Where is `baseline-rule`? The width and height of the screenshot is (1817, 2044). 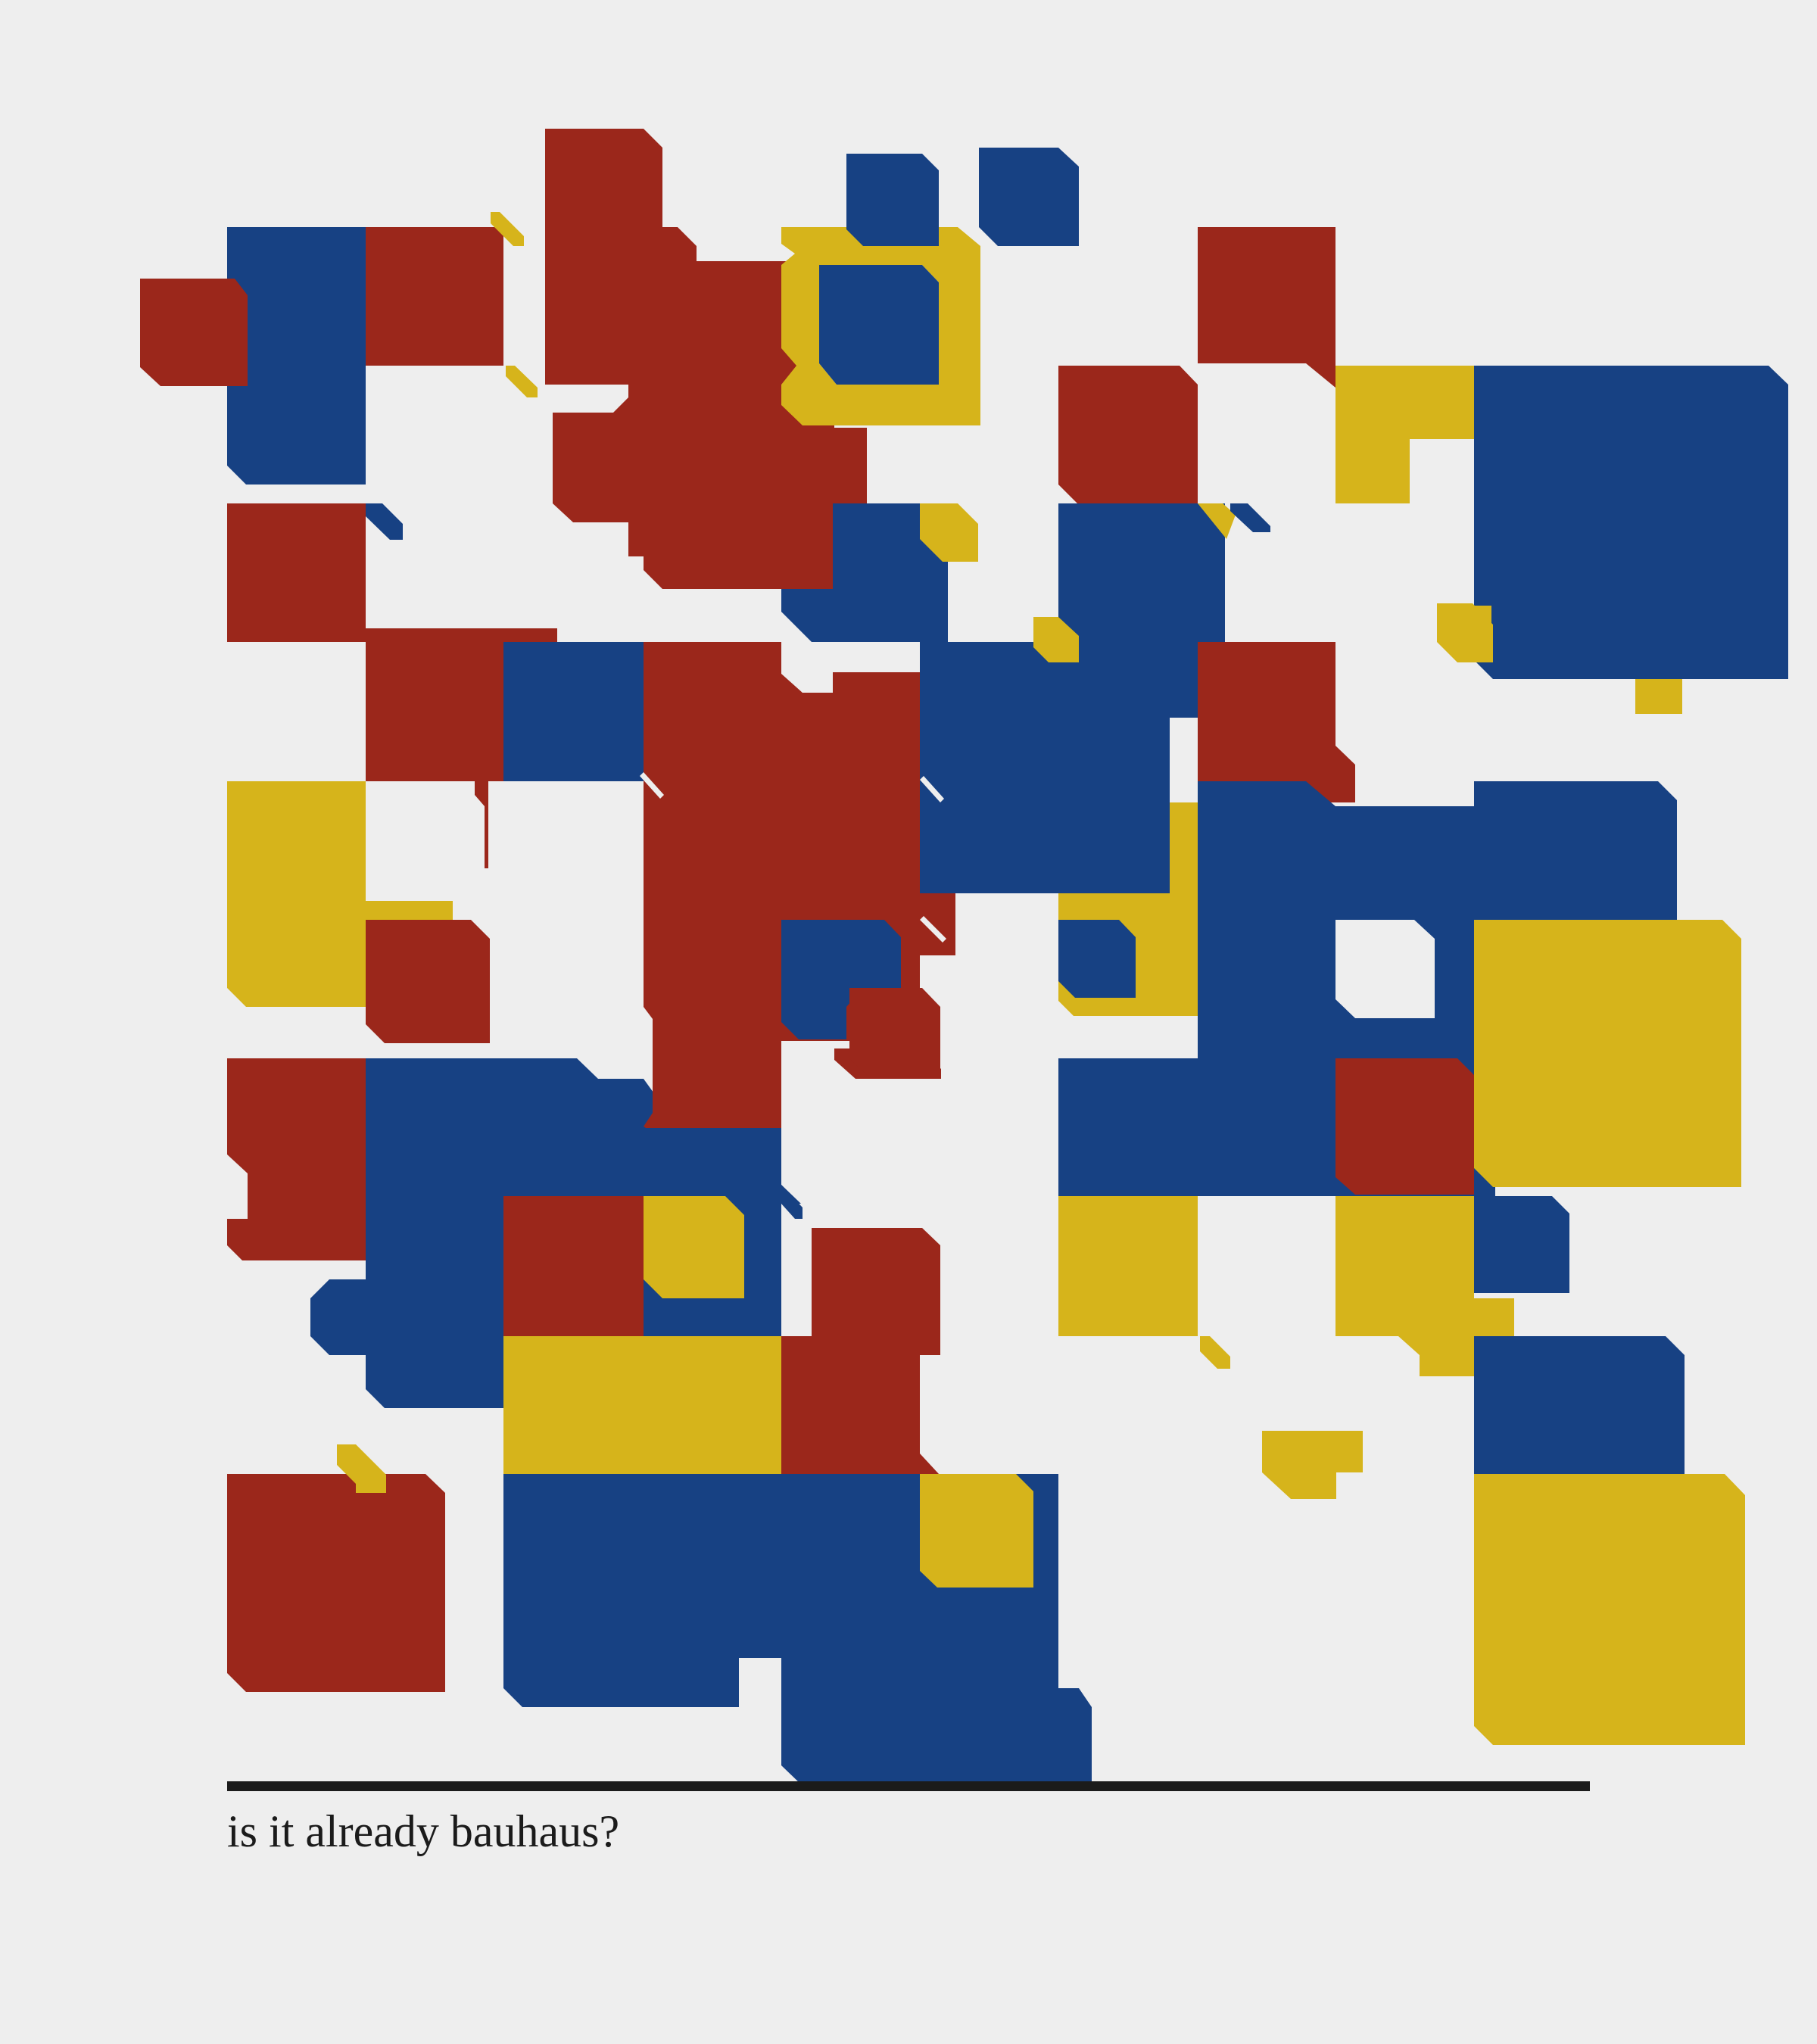
baseline-rule is located at coordinates (908, 1786).